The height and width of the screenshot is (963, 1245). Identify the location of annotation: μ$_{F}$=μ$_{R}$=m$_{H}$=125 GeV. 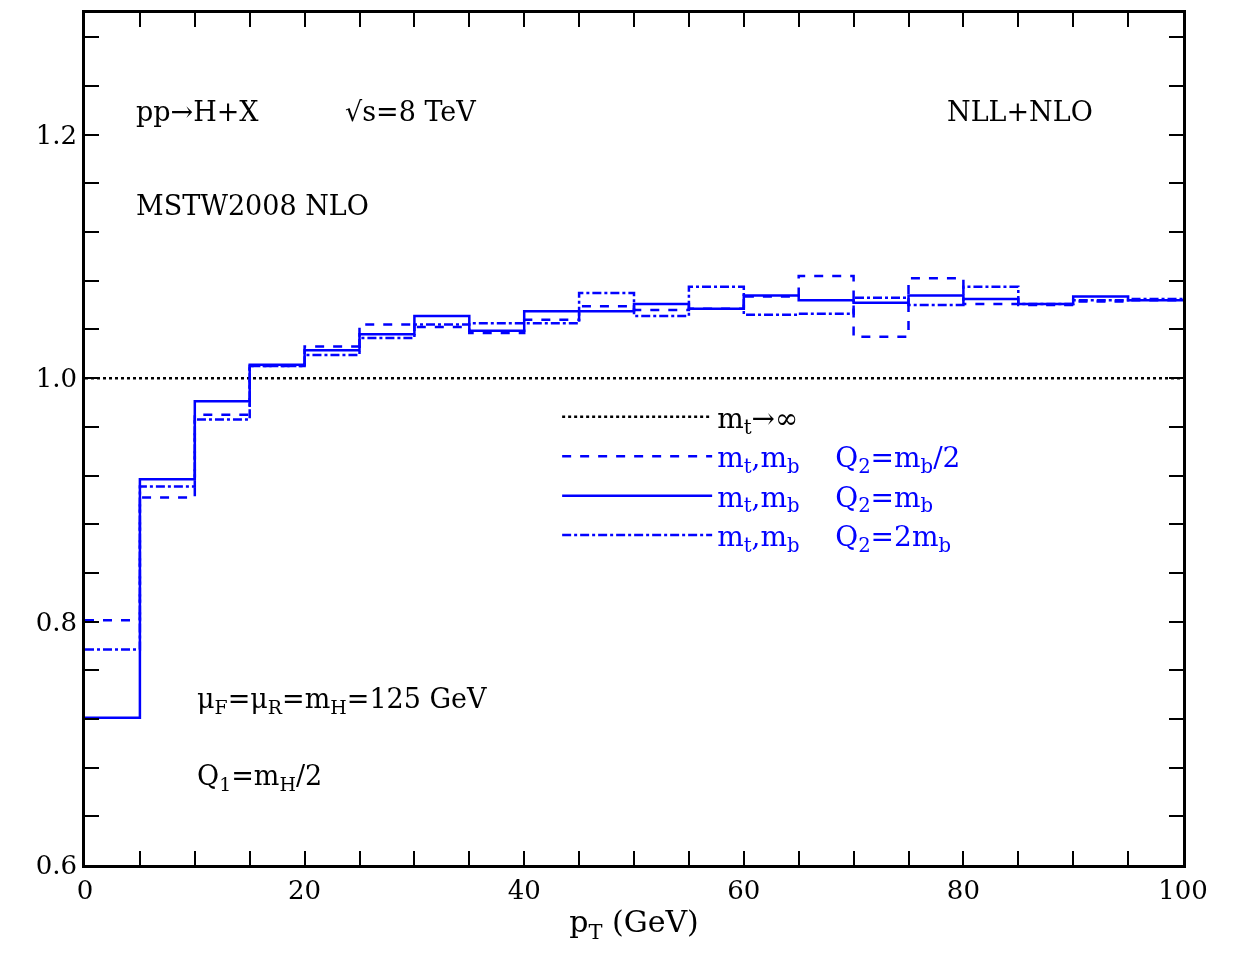
(342, 700).